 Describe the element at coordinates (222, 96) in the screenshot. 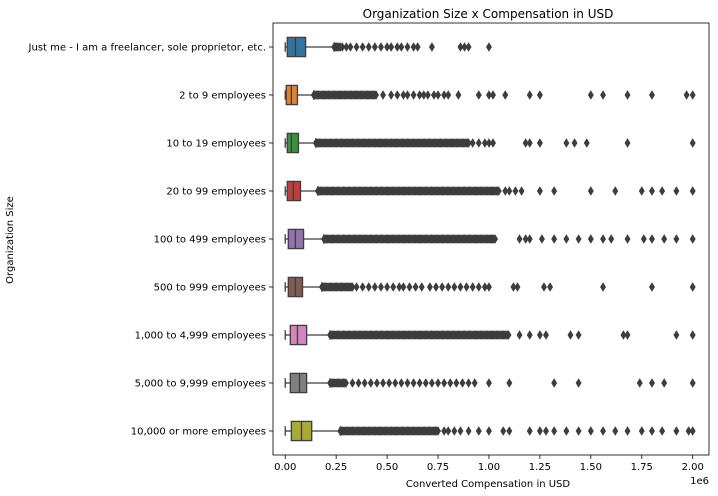

I see `y-tick-label-cat-1: 2 to 9 employees` at that location.